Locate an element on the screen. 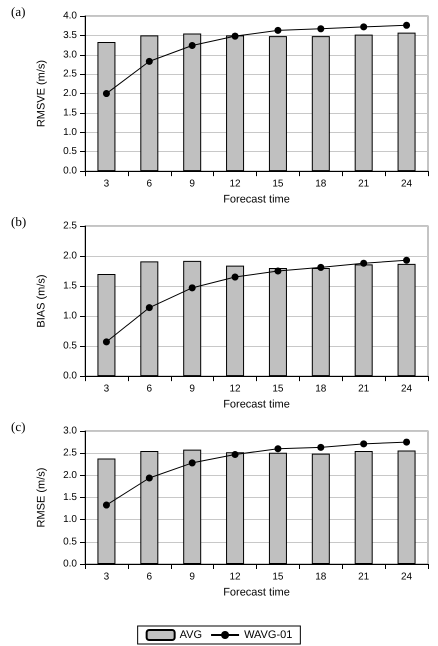  legend-label: WAVG-01 is located at coordinates (268, 635).